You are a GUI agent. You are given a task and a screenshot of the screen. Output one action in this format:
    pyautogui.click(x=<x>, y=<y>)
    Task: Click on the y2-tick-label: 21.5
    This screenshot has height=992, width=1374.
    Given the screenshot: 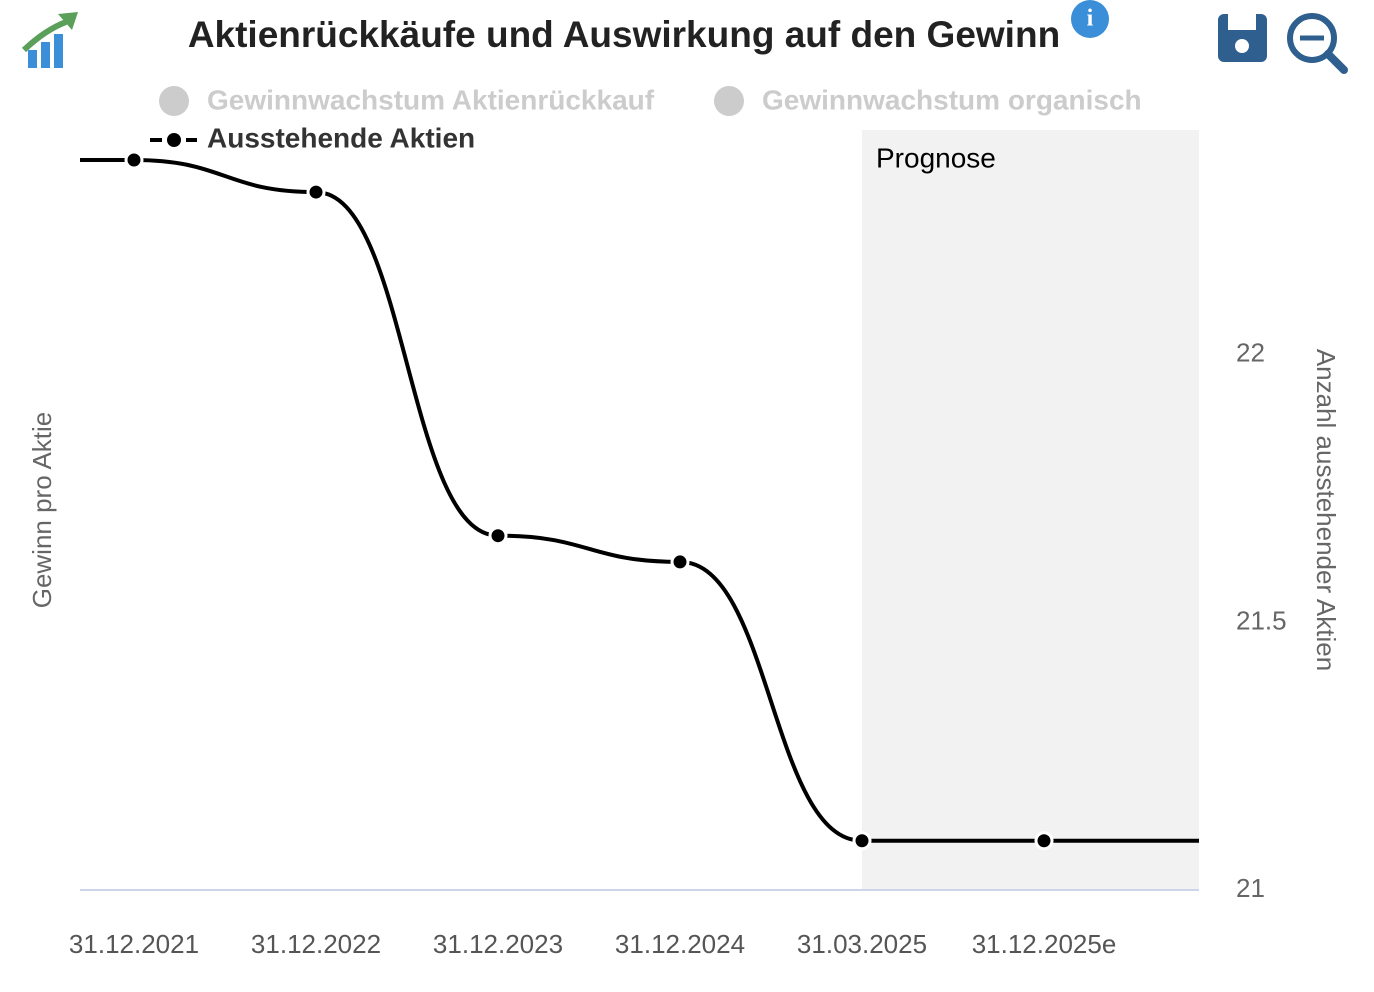 What is the action you would take?
    pyautogui.click(x=1261, y=620)
    